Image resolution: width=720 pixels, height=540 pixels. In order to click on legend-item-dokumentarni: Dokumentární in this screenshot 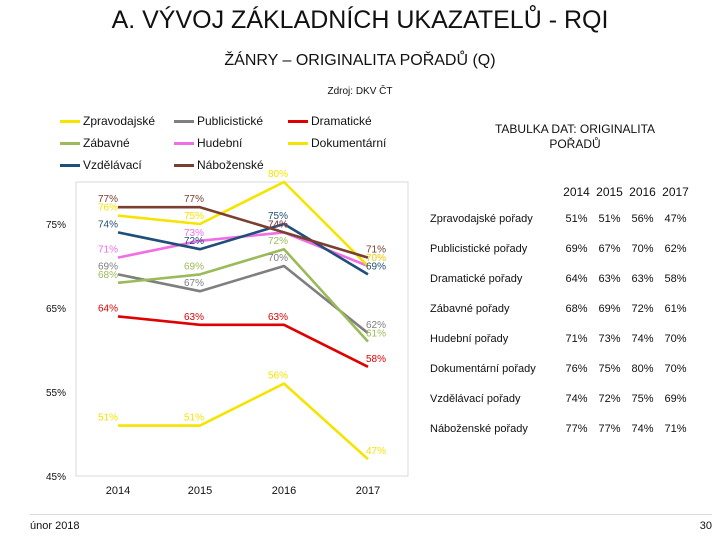, I will do `click(337, 143)`.